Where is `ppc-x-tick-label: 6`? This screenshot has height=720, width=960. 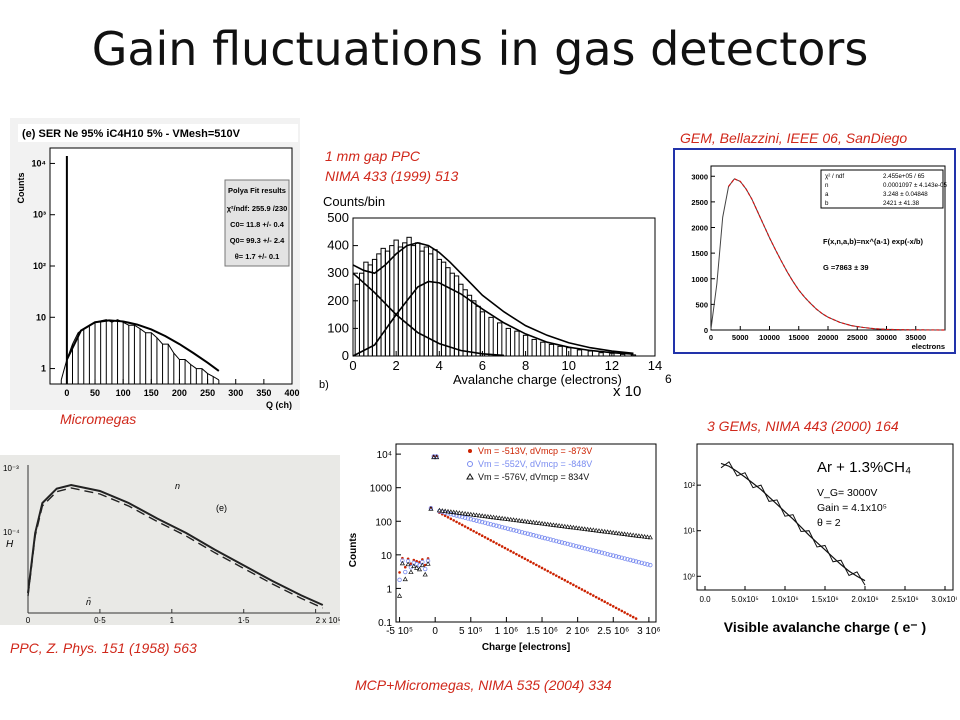 ppc-x-tick-label: 6 is located at coordinates (482, 365).